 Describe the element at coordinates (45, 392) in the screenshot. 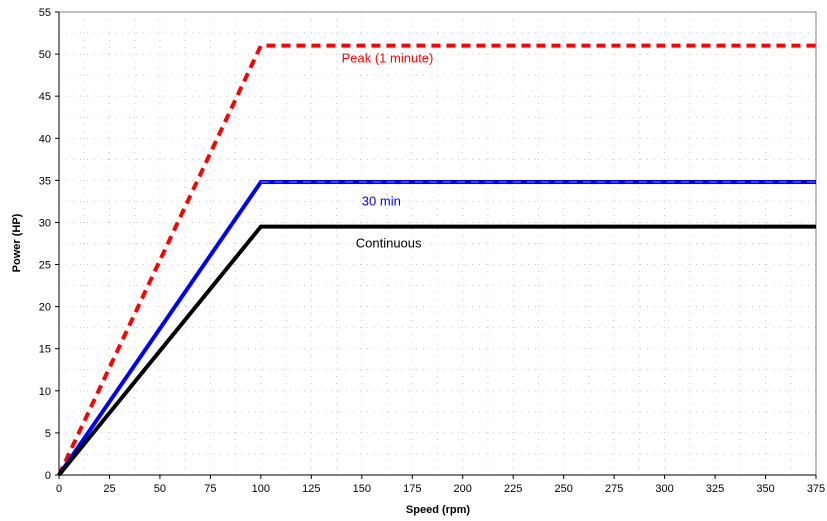

I see `y-tick-label: 10` at that location.